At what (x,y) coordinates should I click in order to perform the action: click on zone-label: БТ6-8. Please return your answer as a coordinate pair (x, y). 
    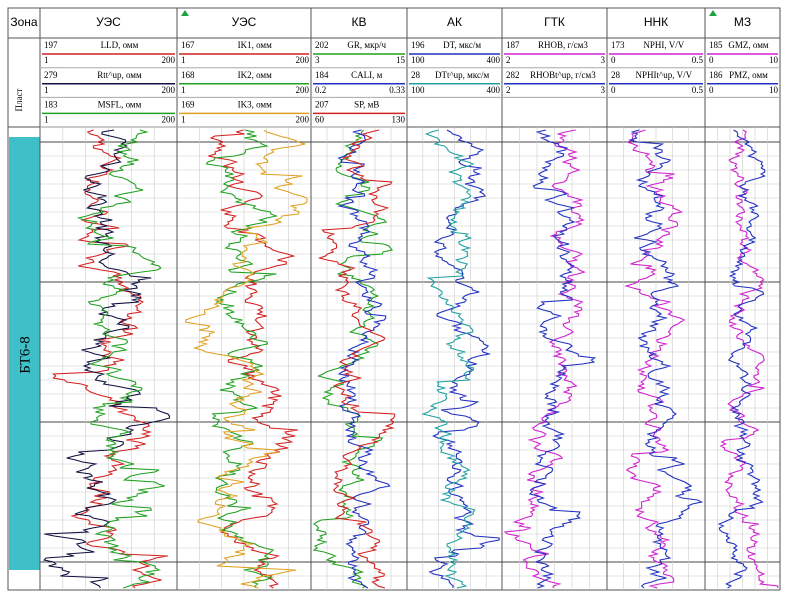
    Looking at the image, I should click on (25, 355).